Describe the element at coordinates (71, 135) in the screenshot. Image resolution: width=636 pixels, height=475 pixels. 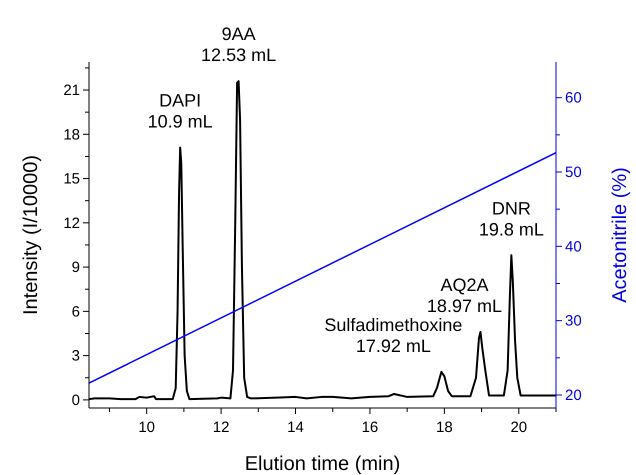
I see `y-tick-label: 18` at that location.